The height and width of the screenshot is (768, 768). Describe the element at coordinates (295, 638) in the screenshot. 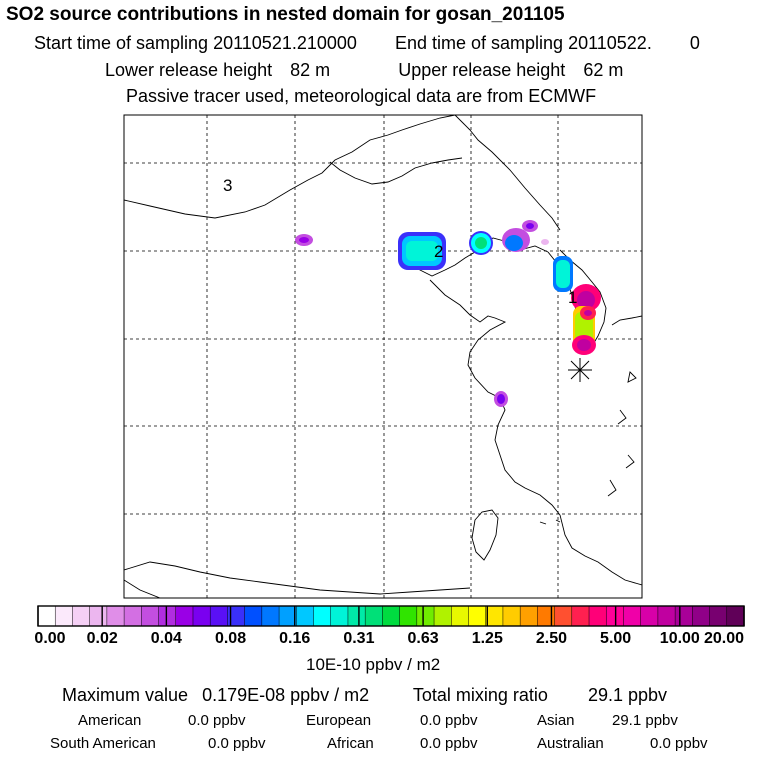

I see `color-scale-tick-label: 0.16` at that location.